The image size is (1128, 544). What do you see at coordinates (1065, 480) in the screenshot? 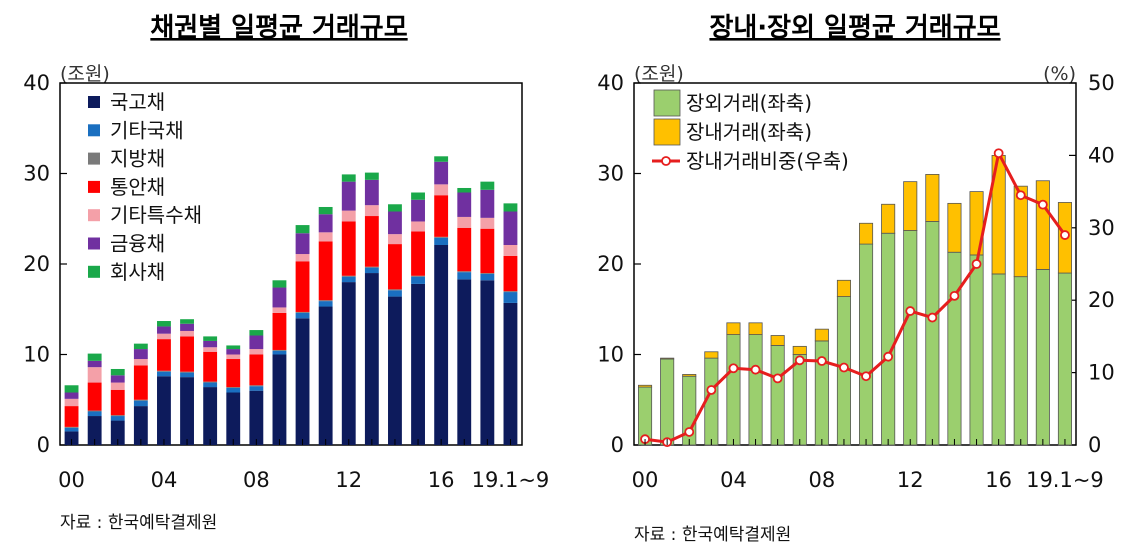
I see `x-tick-label: 19.1~9` at bounding box center [1065, 480].